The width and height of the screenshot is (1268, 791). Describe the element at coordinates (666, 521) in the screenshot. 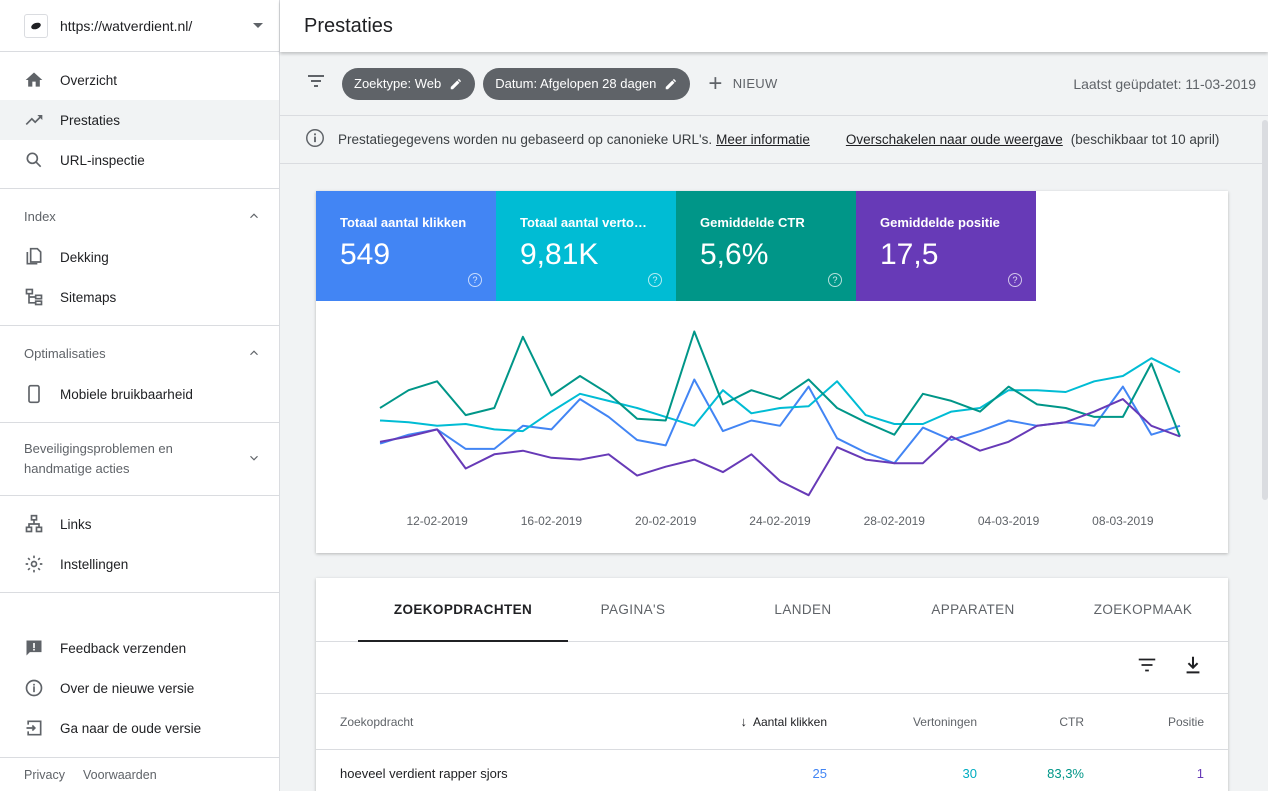

I see `x-tick-label: 20-02-2019` at that location.